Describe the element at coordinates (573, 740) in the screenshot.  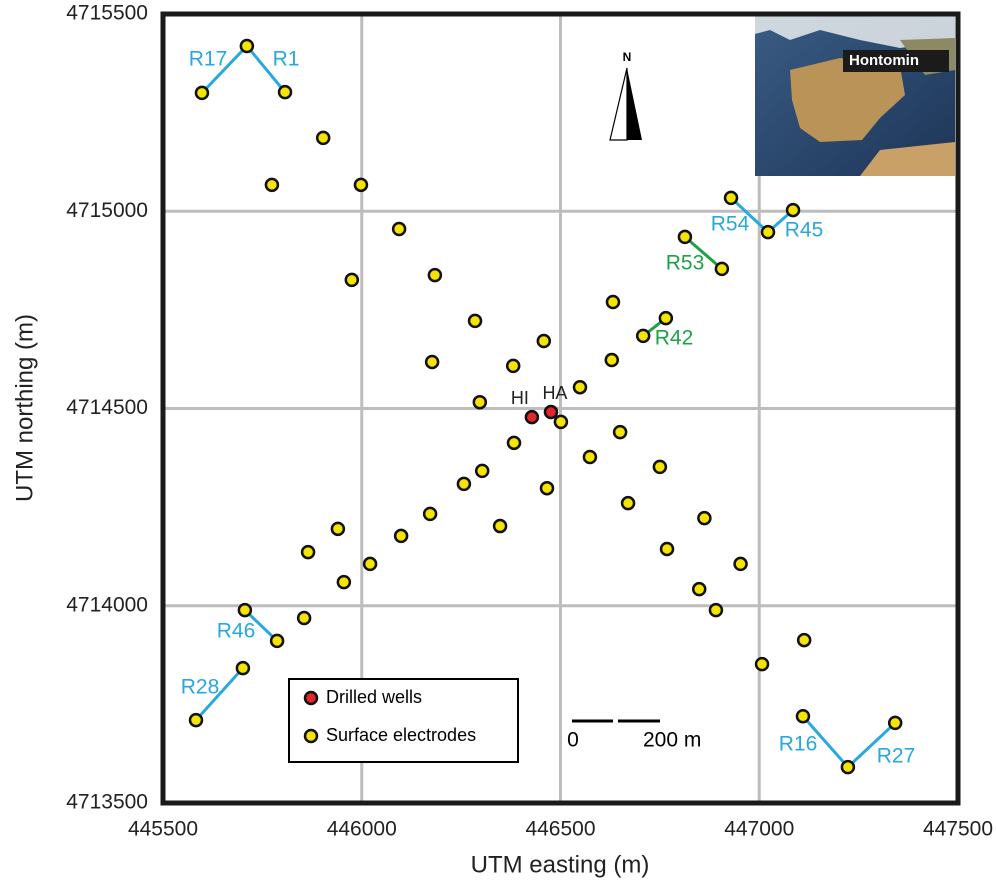
I see `scale-bar-label: 0` at that location.